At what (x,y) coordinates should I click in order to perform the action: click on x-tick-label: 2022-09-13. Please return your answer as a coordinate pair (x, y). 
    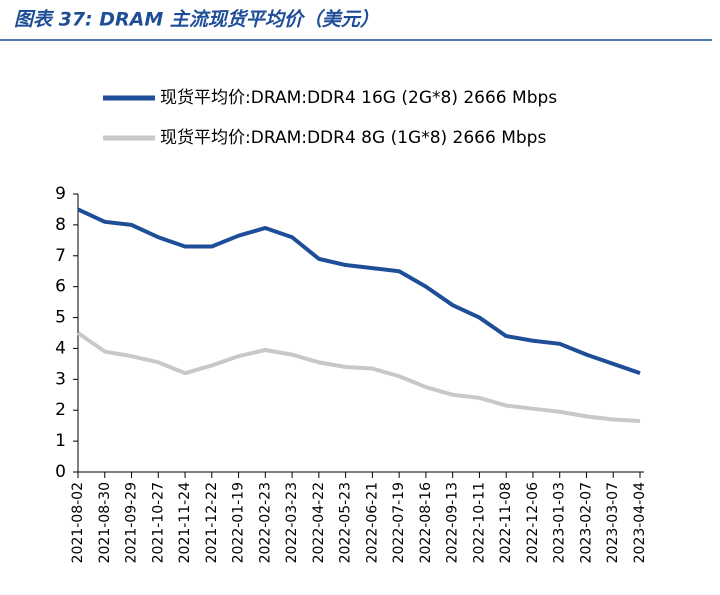
    Looking at the image, I should click on (453, 522).